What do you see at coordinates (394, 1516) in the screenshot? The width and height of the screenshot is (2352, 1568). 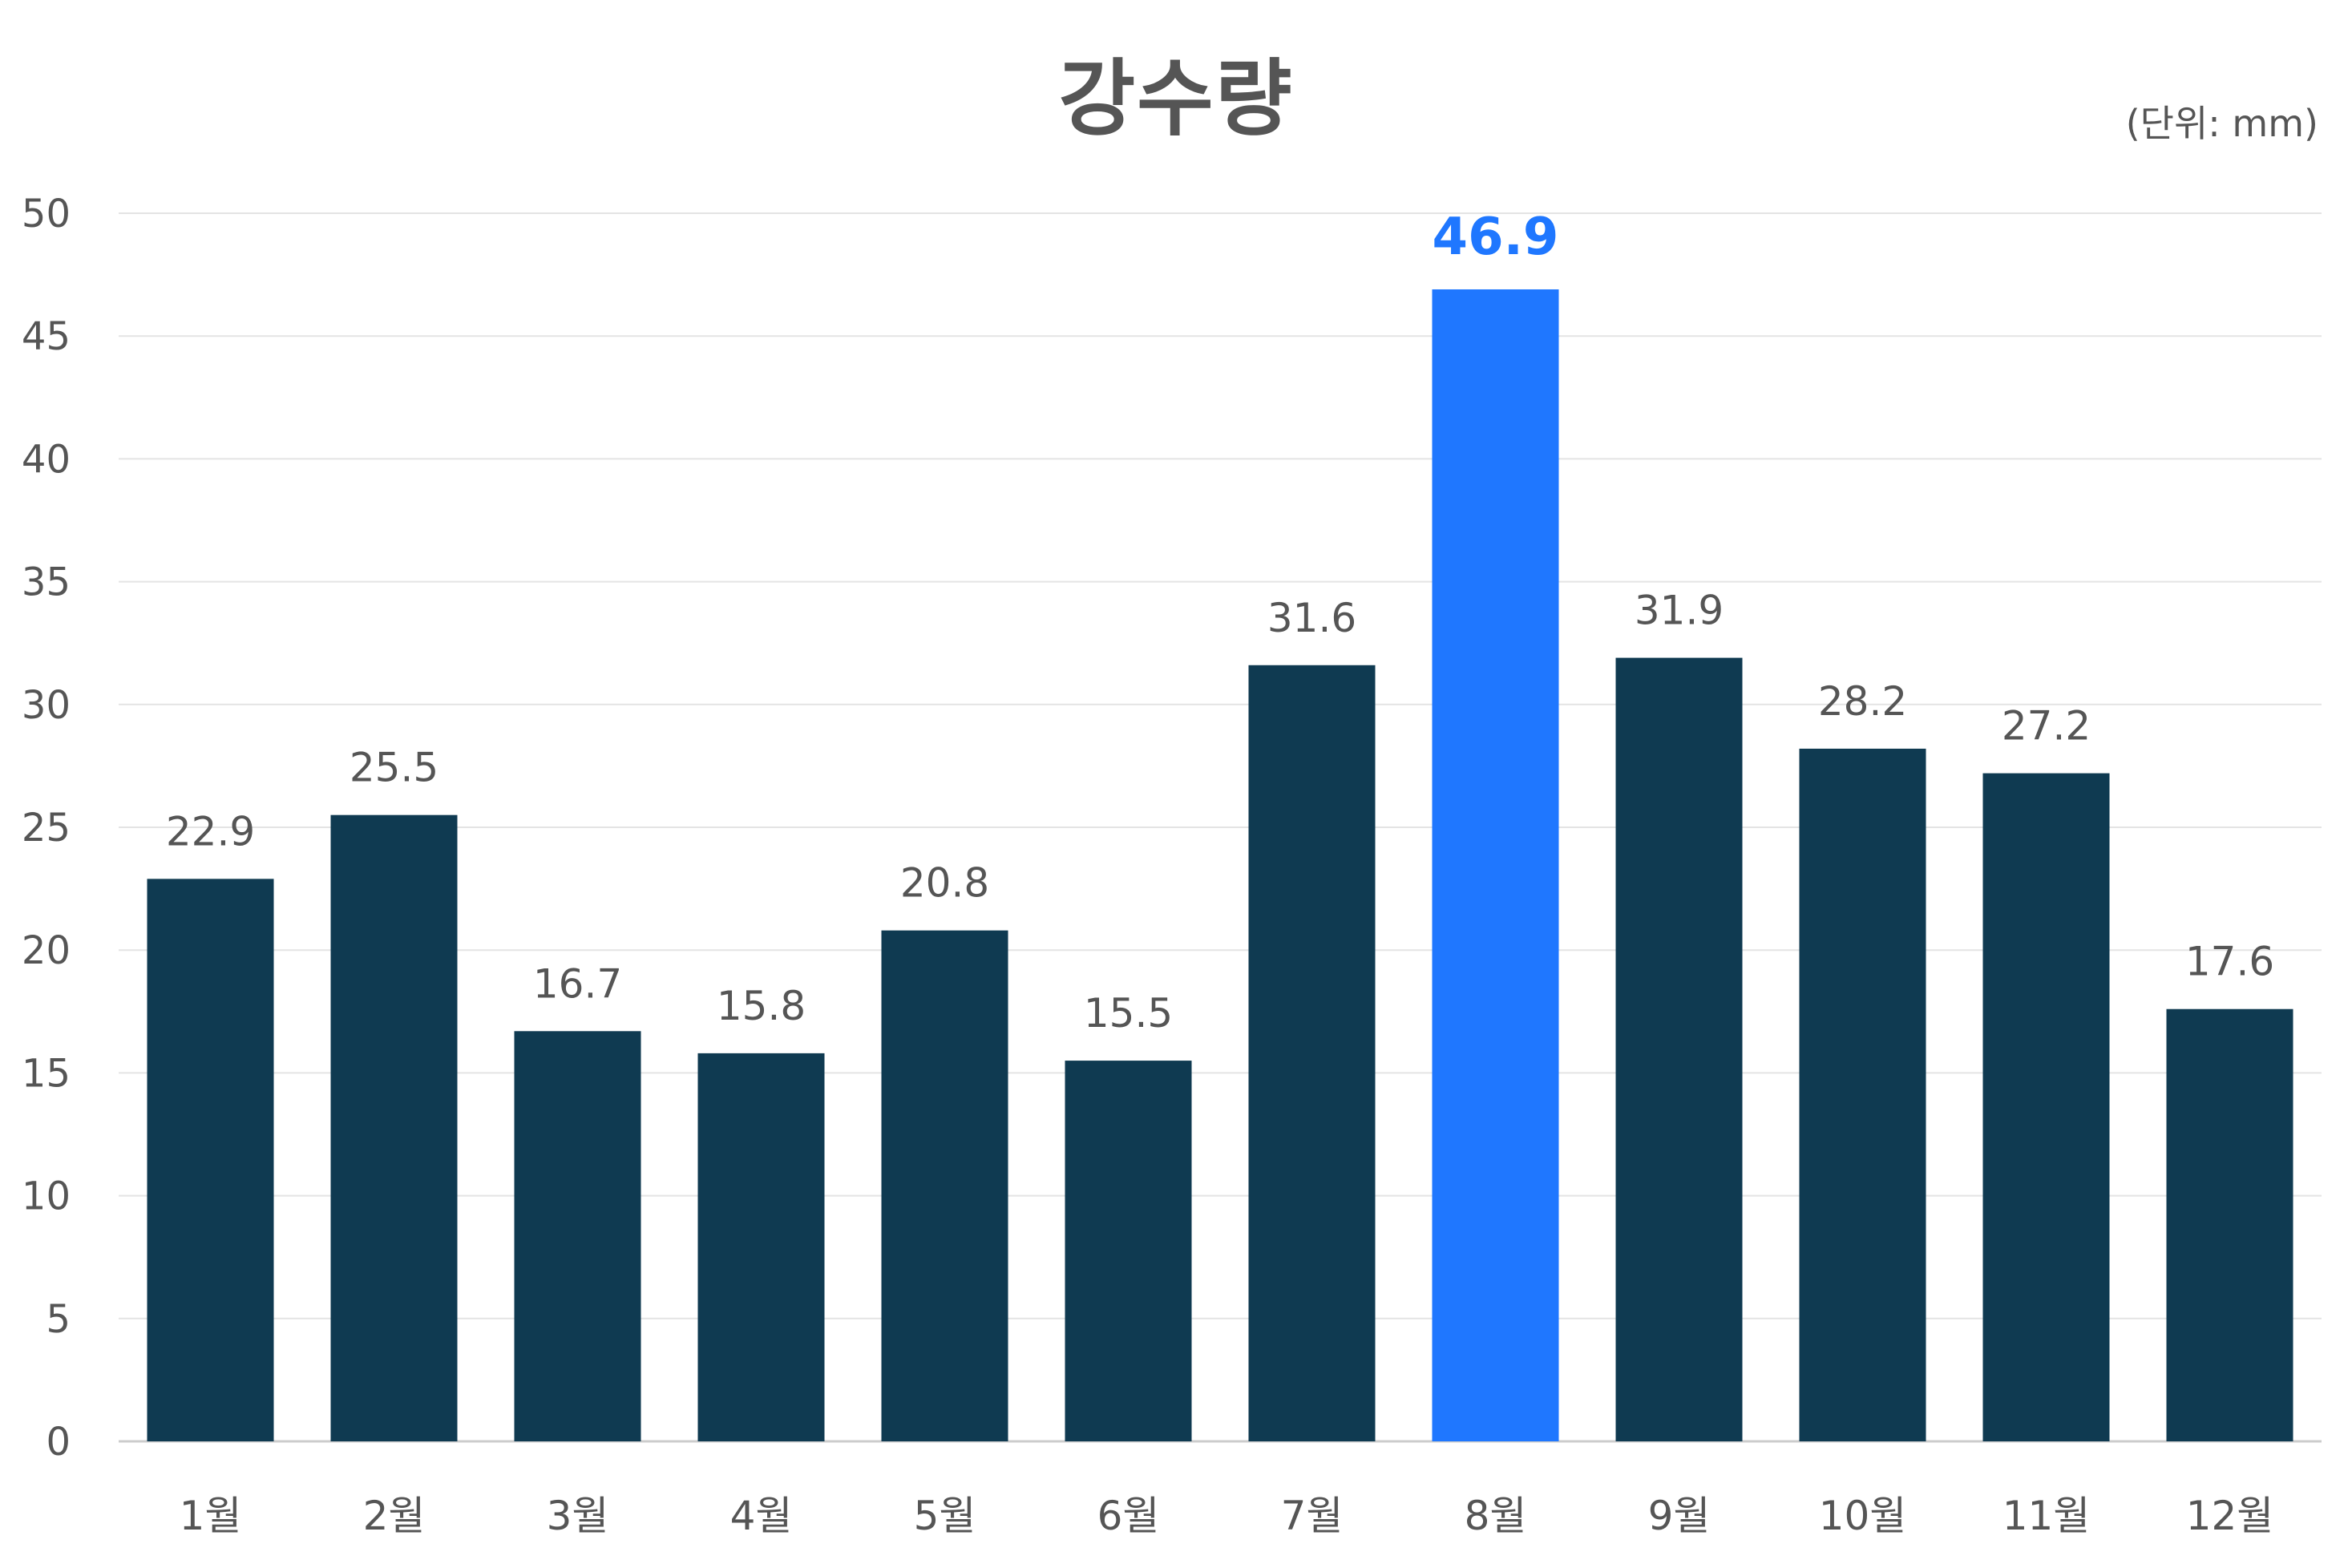 I see `x-tick-label: 2월` at bounding box center [394, 1516].